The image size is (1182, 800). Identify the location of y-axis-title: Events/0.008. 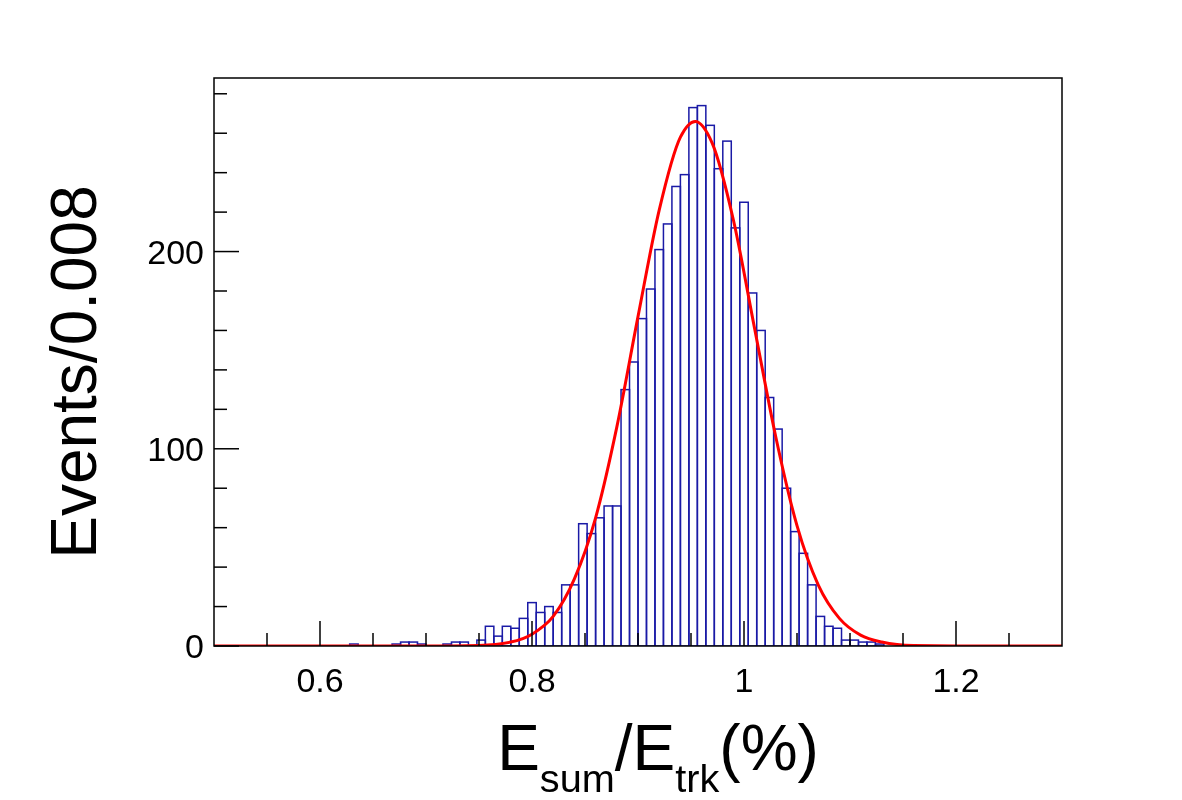
(74, 372).